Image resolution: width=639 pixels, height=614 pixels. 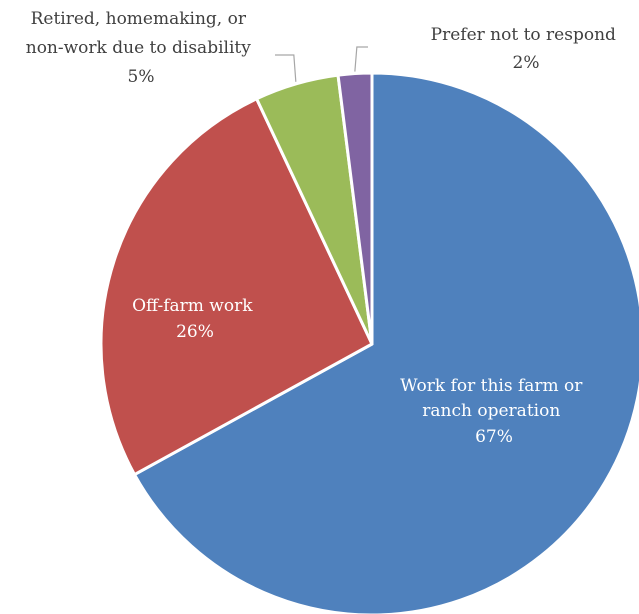 What do you see at coordinates (195, 332) in the screenshot?
I see `slice-label-off-farm-pct: 26%` at bounding box center [195, 332].